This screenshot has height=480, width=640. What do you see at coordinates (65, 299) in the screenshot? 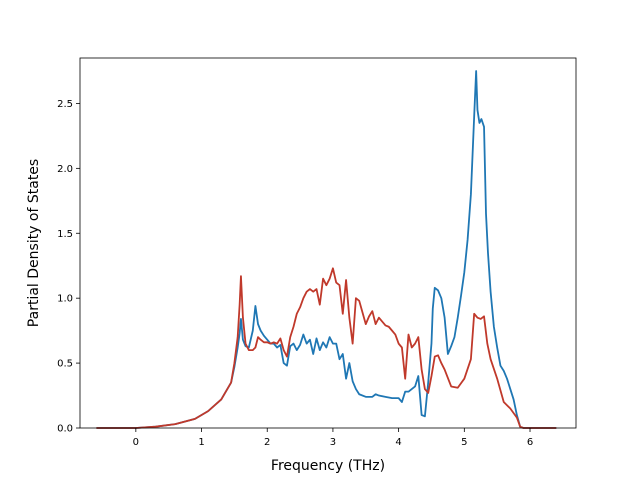
I see `y-tick-label: 1.0` at bounding box center [65, 299].